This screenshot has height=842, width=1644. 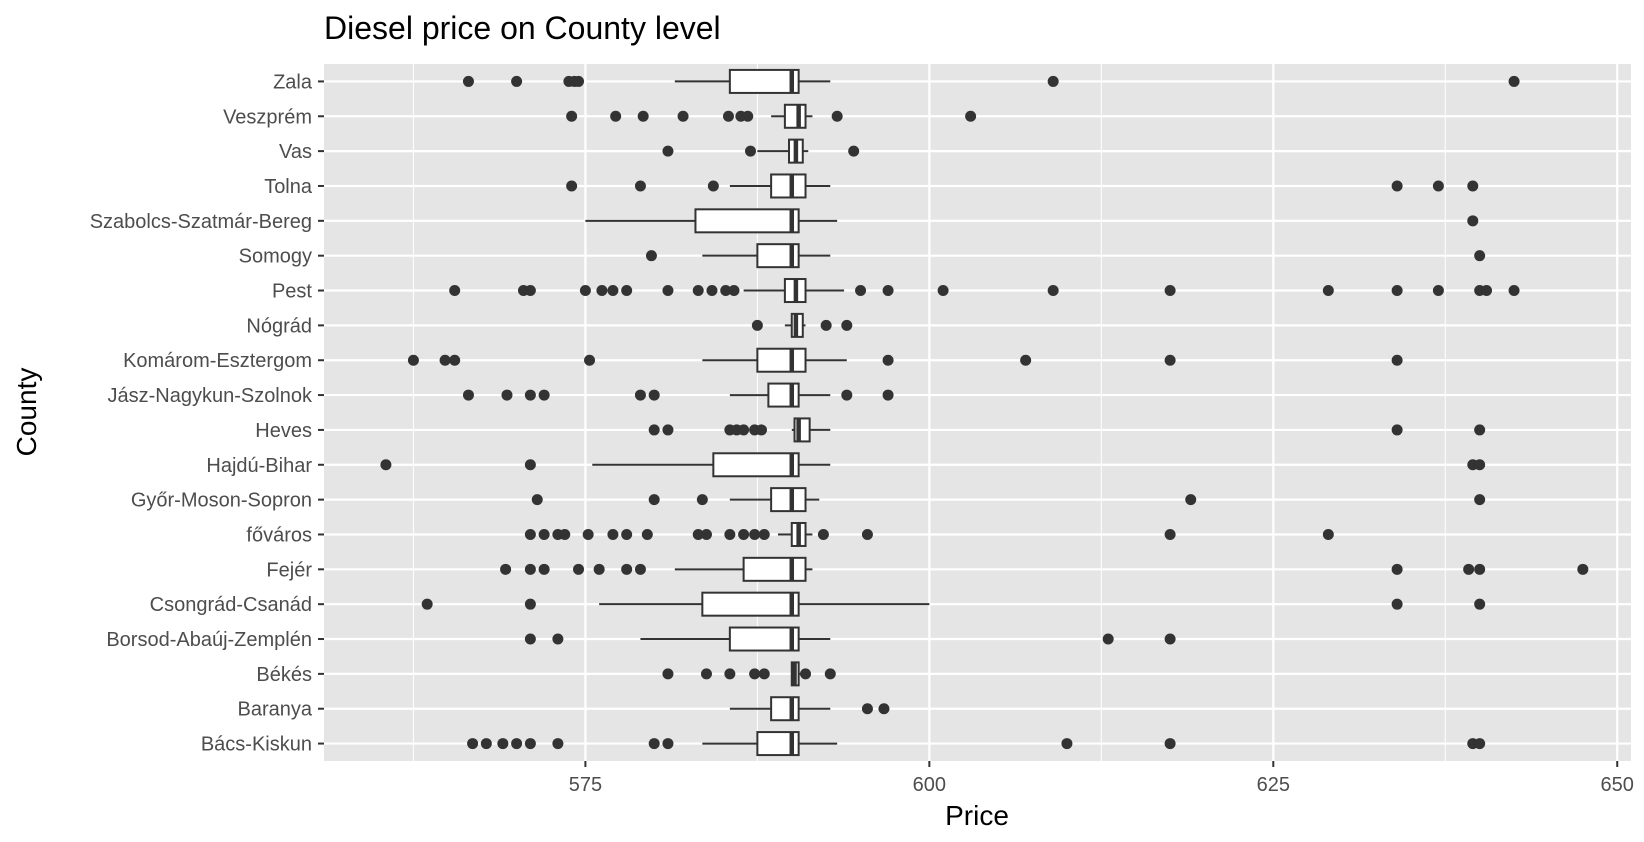 I want to click on x-tick-label: 575, so click(x=585, y=785).